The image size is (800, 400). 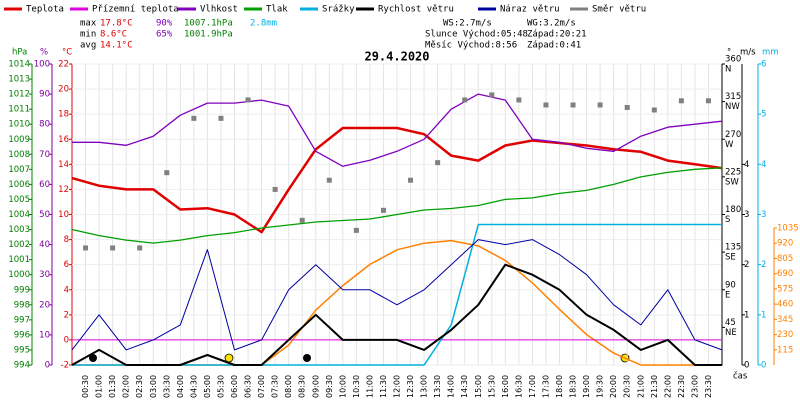 I want to click on axis-label: hPa, so click(x=19, y=53).